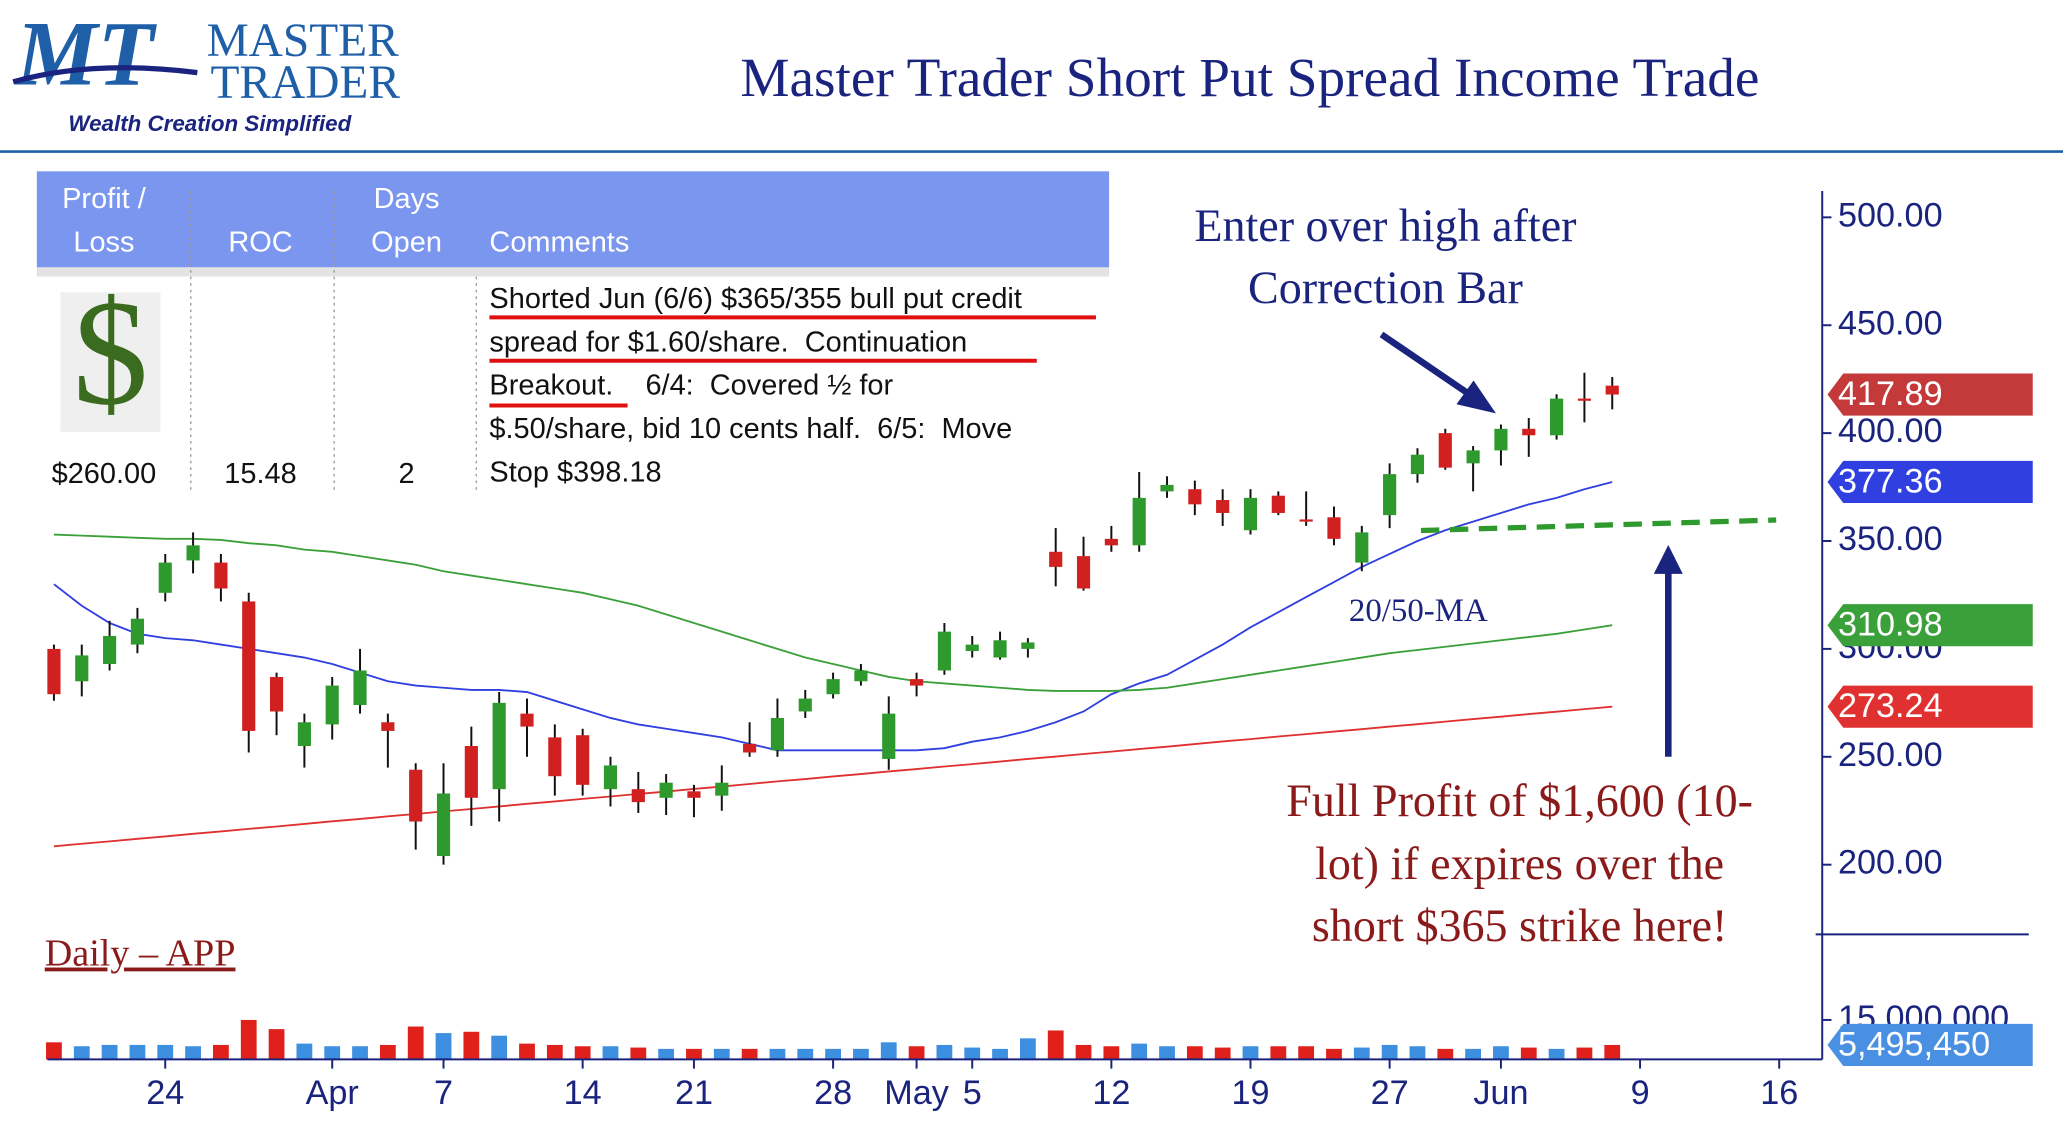  Describe the element at coordinates (1429, 366) in the screenshot. I see `arrow-shaft` at that location.